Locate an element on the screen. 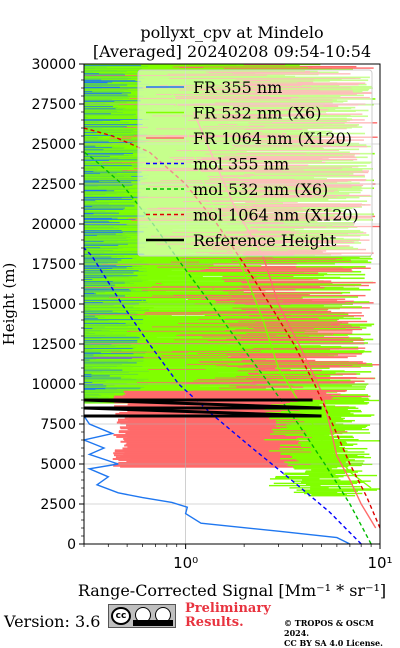 The image size is (400, 648). y-tick-label: 20000 is located at coordinates (53, 225).